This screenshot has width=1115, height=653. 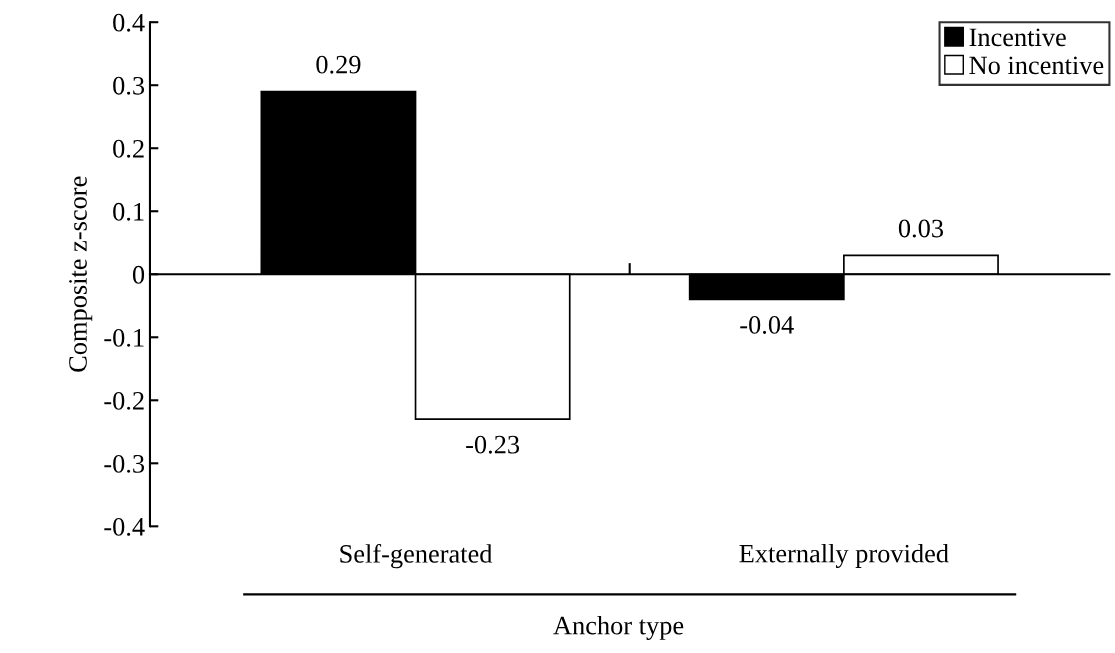 What do you see at coordinates (1036, 65) in the screenshot?
I see `legend-label: No incentive` at bounding box center [1036, 65].